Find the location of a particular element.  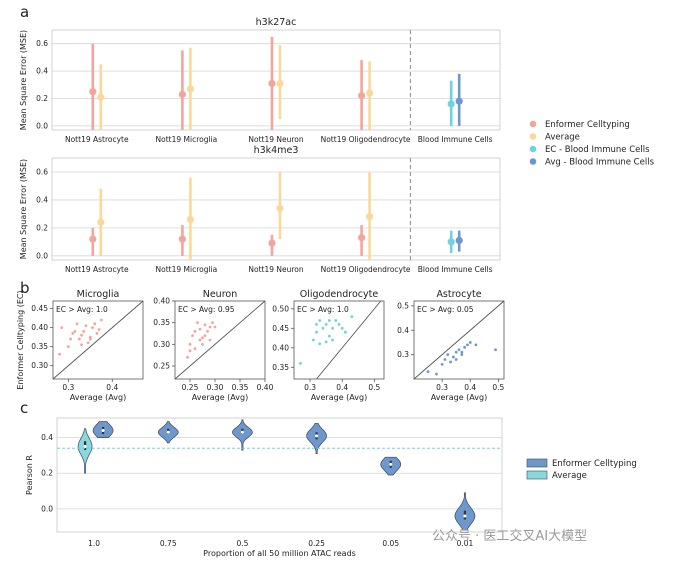

y-tick-label: 0.25 is located at coordinates (161, 366).